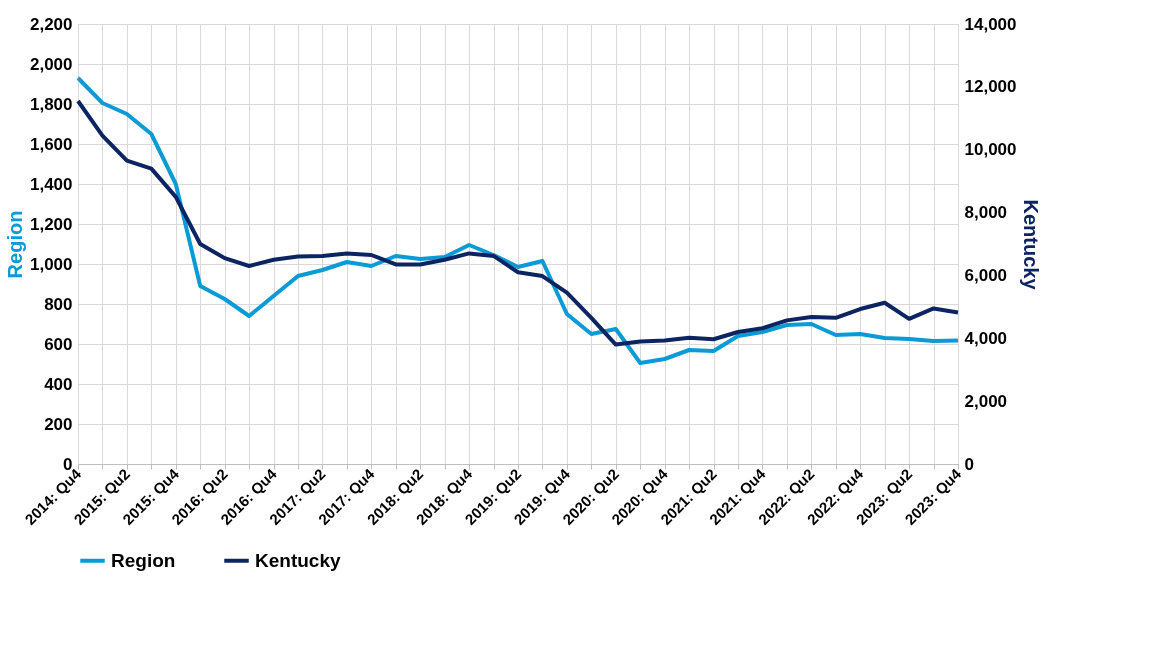  Describe the element at coordinates (14, 244) in the screenshot. I see `y-axis-title: Region` at that location.